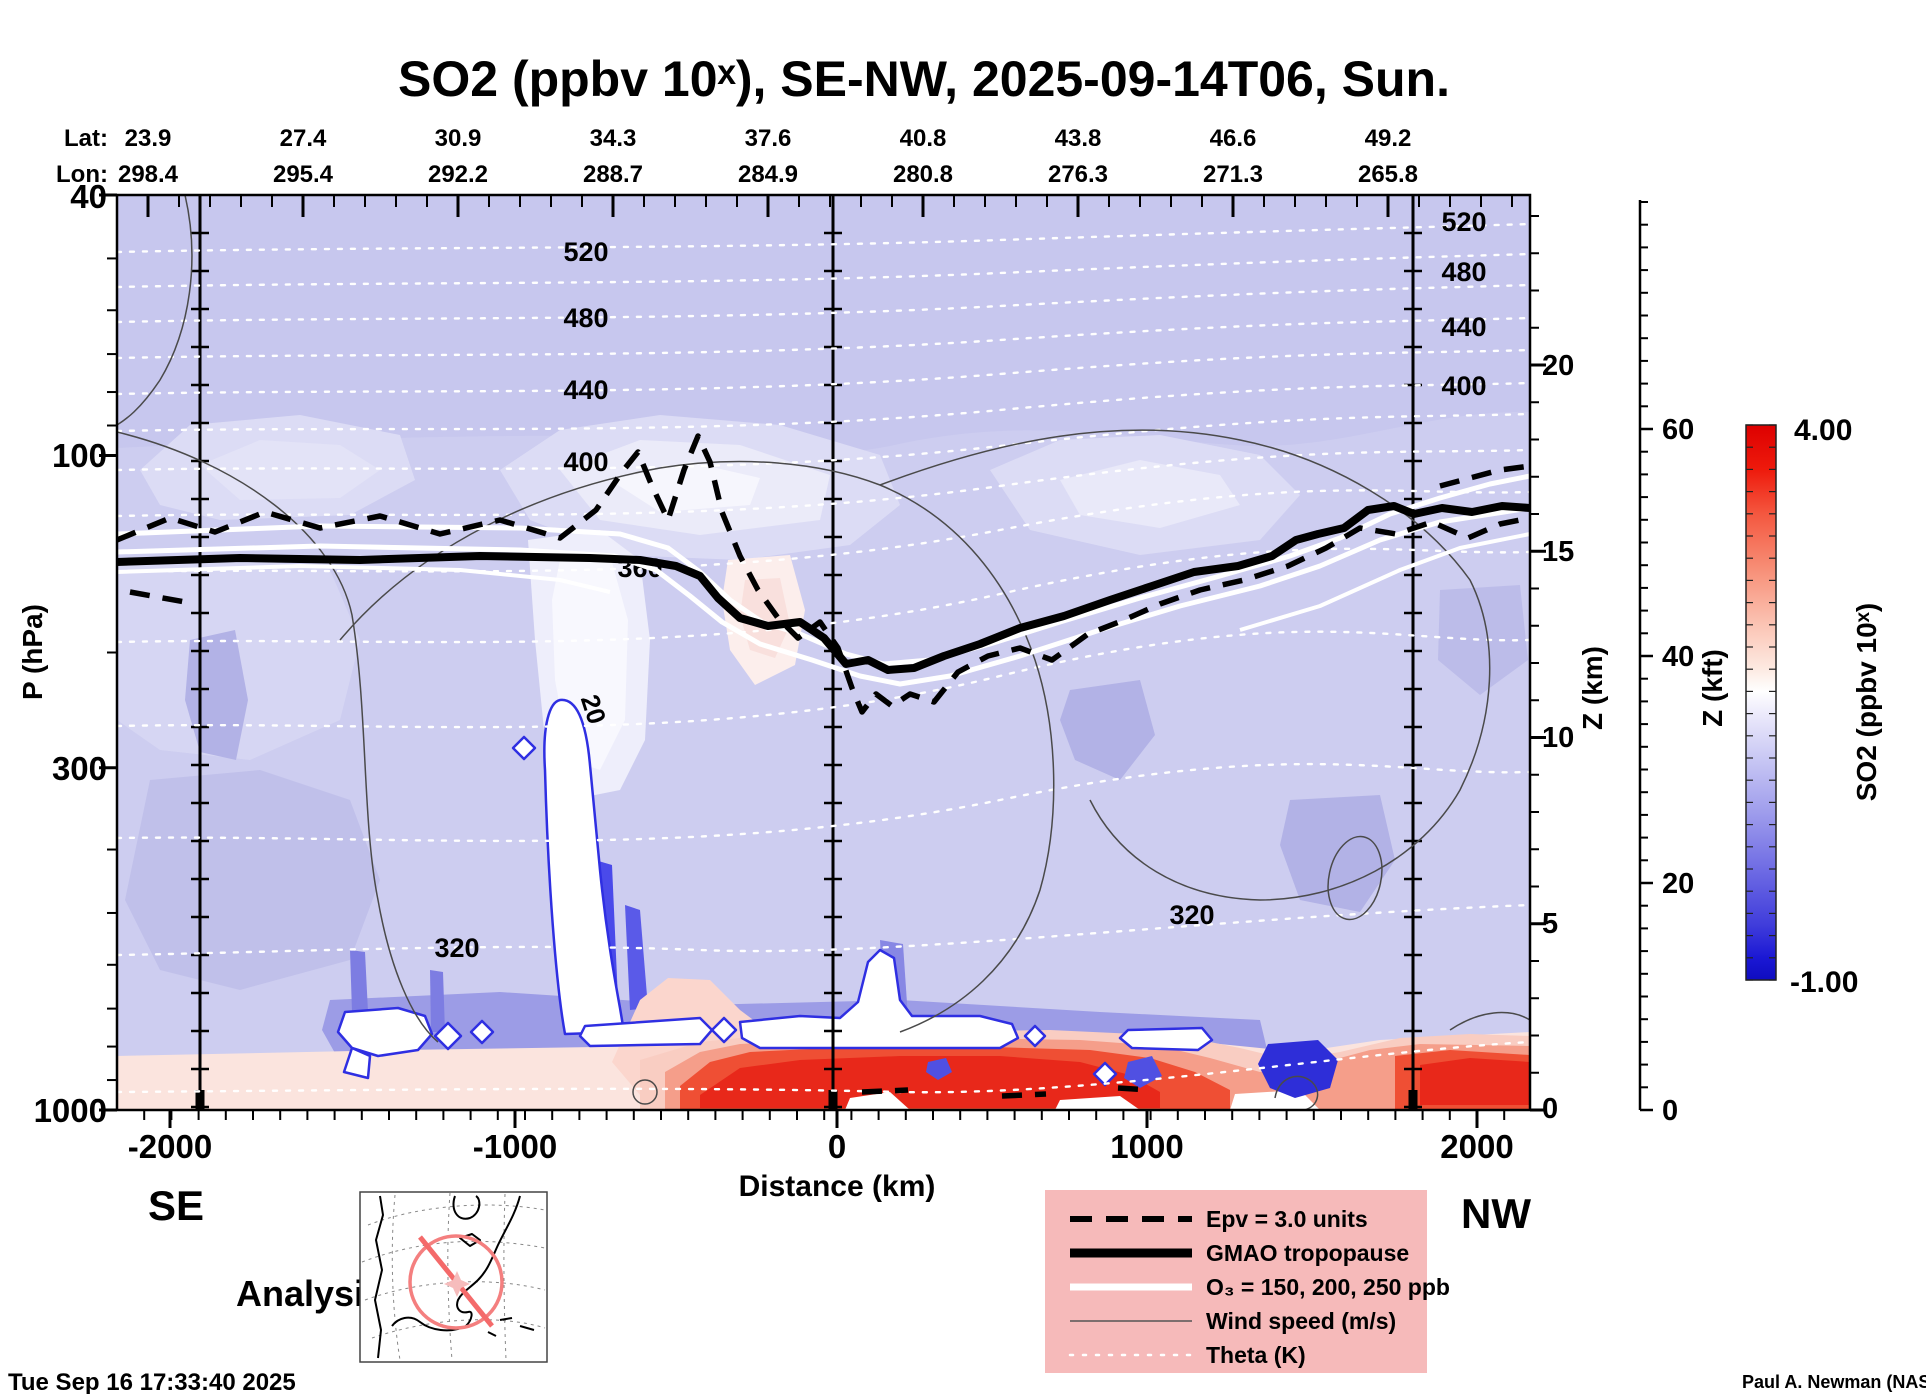 This screenshot has height=1394, width=1926. I want to click on legend-epv-label: Epv = 3.0 units, so click(1287, 1219).